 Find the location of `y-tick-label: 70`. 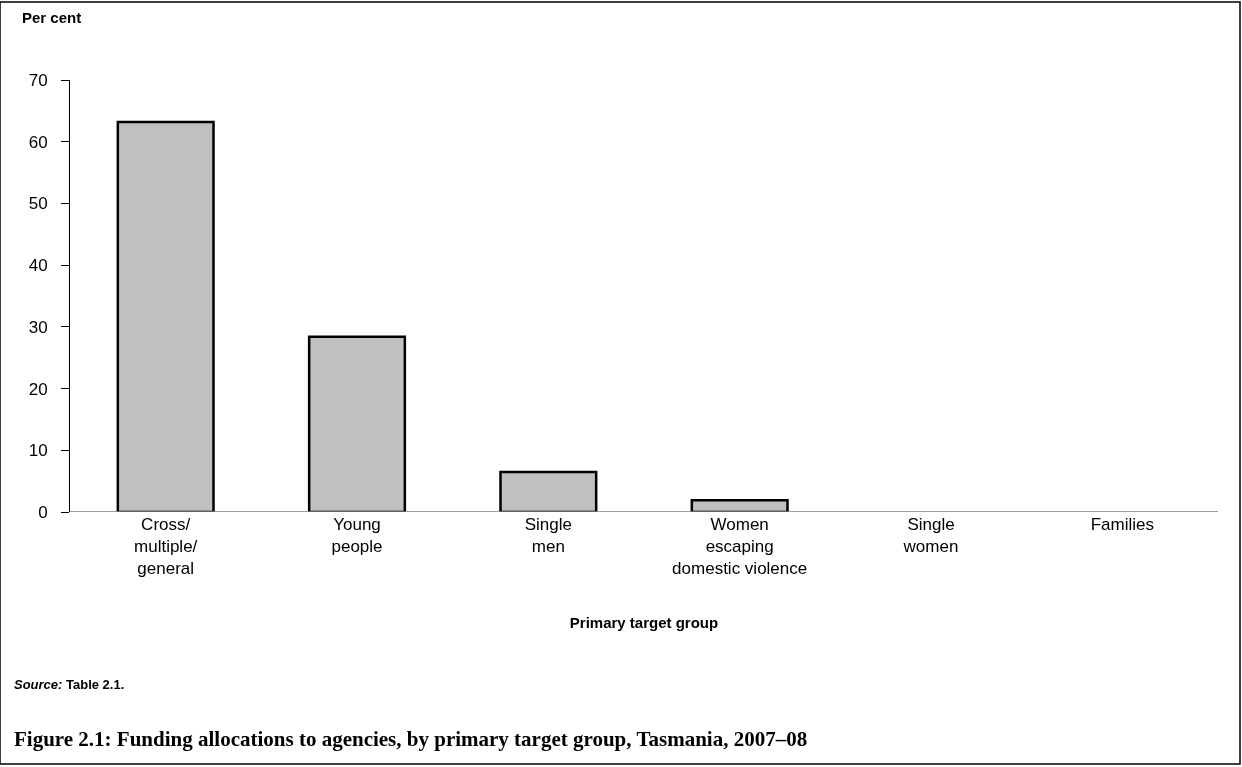

y-tick-label: 70 is located at coordinates (38, 80).